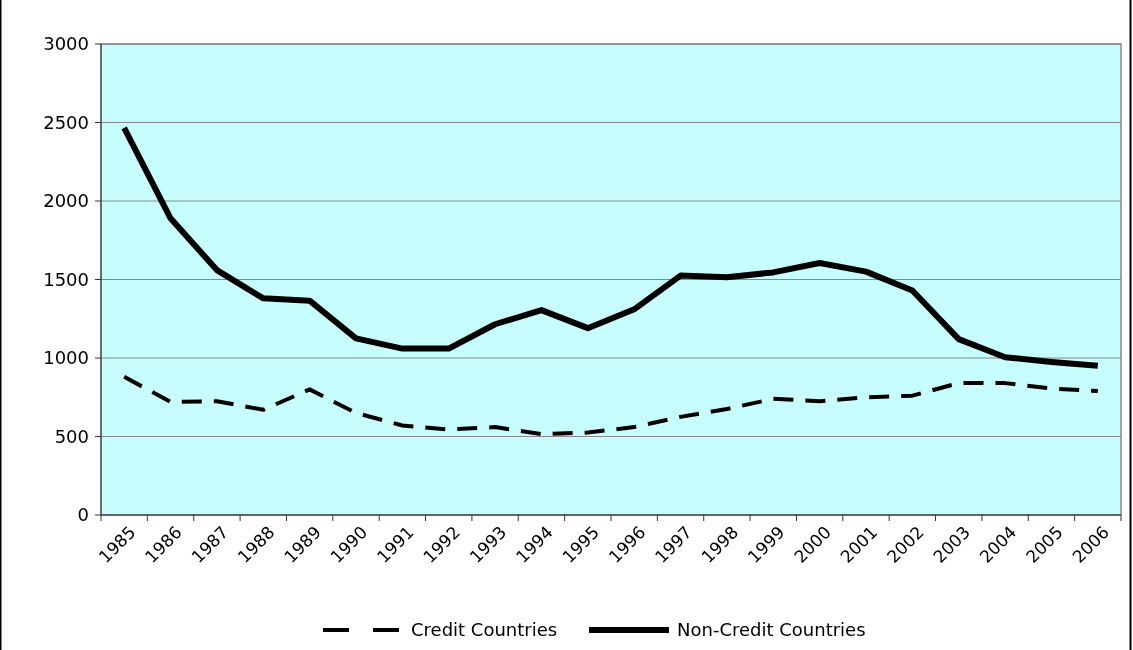  What do you see at coordinates (66, 122) in the screenshot?
I see `y-tick-label: 2500` at bounding box center [66, 122].